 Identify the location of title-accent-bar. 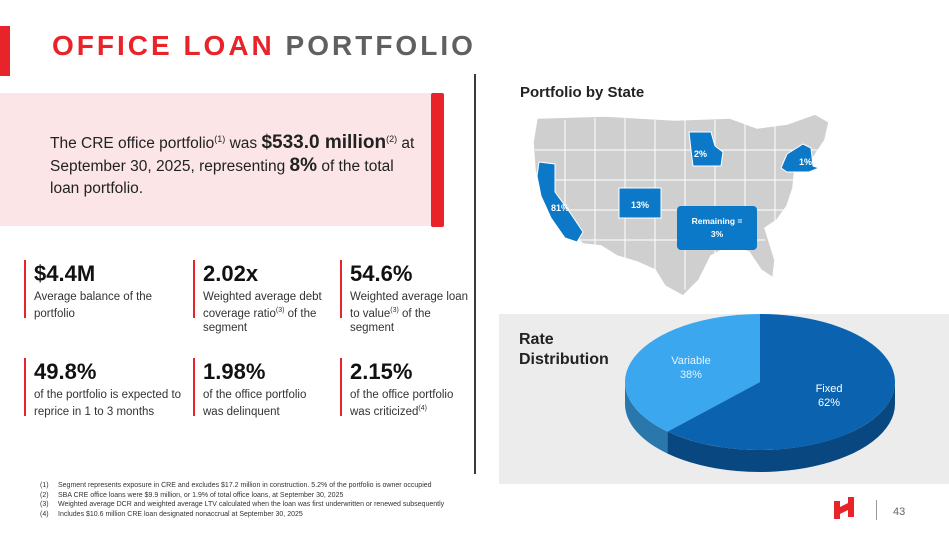
(5, 51).